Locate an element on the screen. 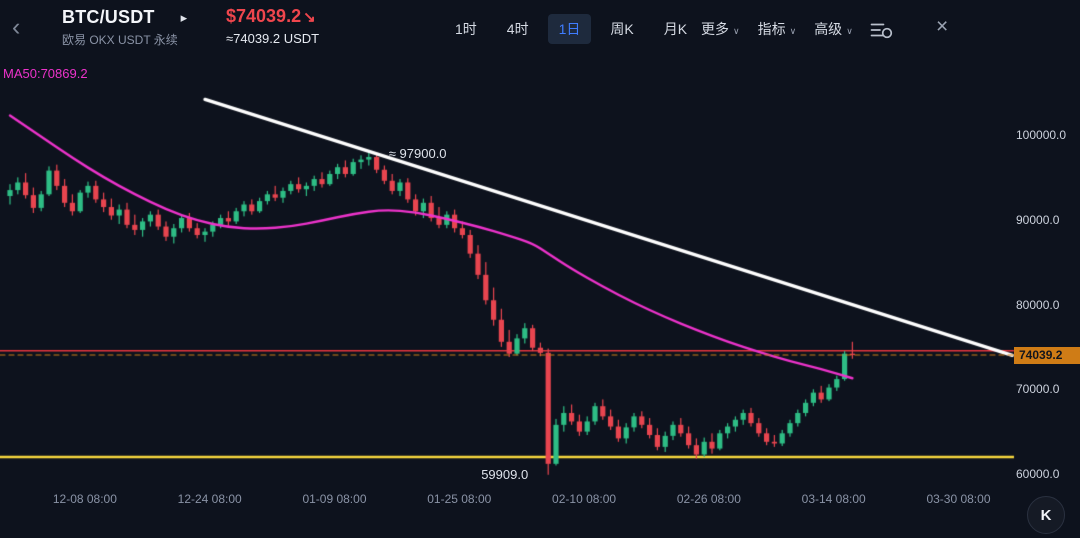 This screenshot has height=538, width=1080. y-axis-label: 80000.0 is located at coordinates (1038, 304).